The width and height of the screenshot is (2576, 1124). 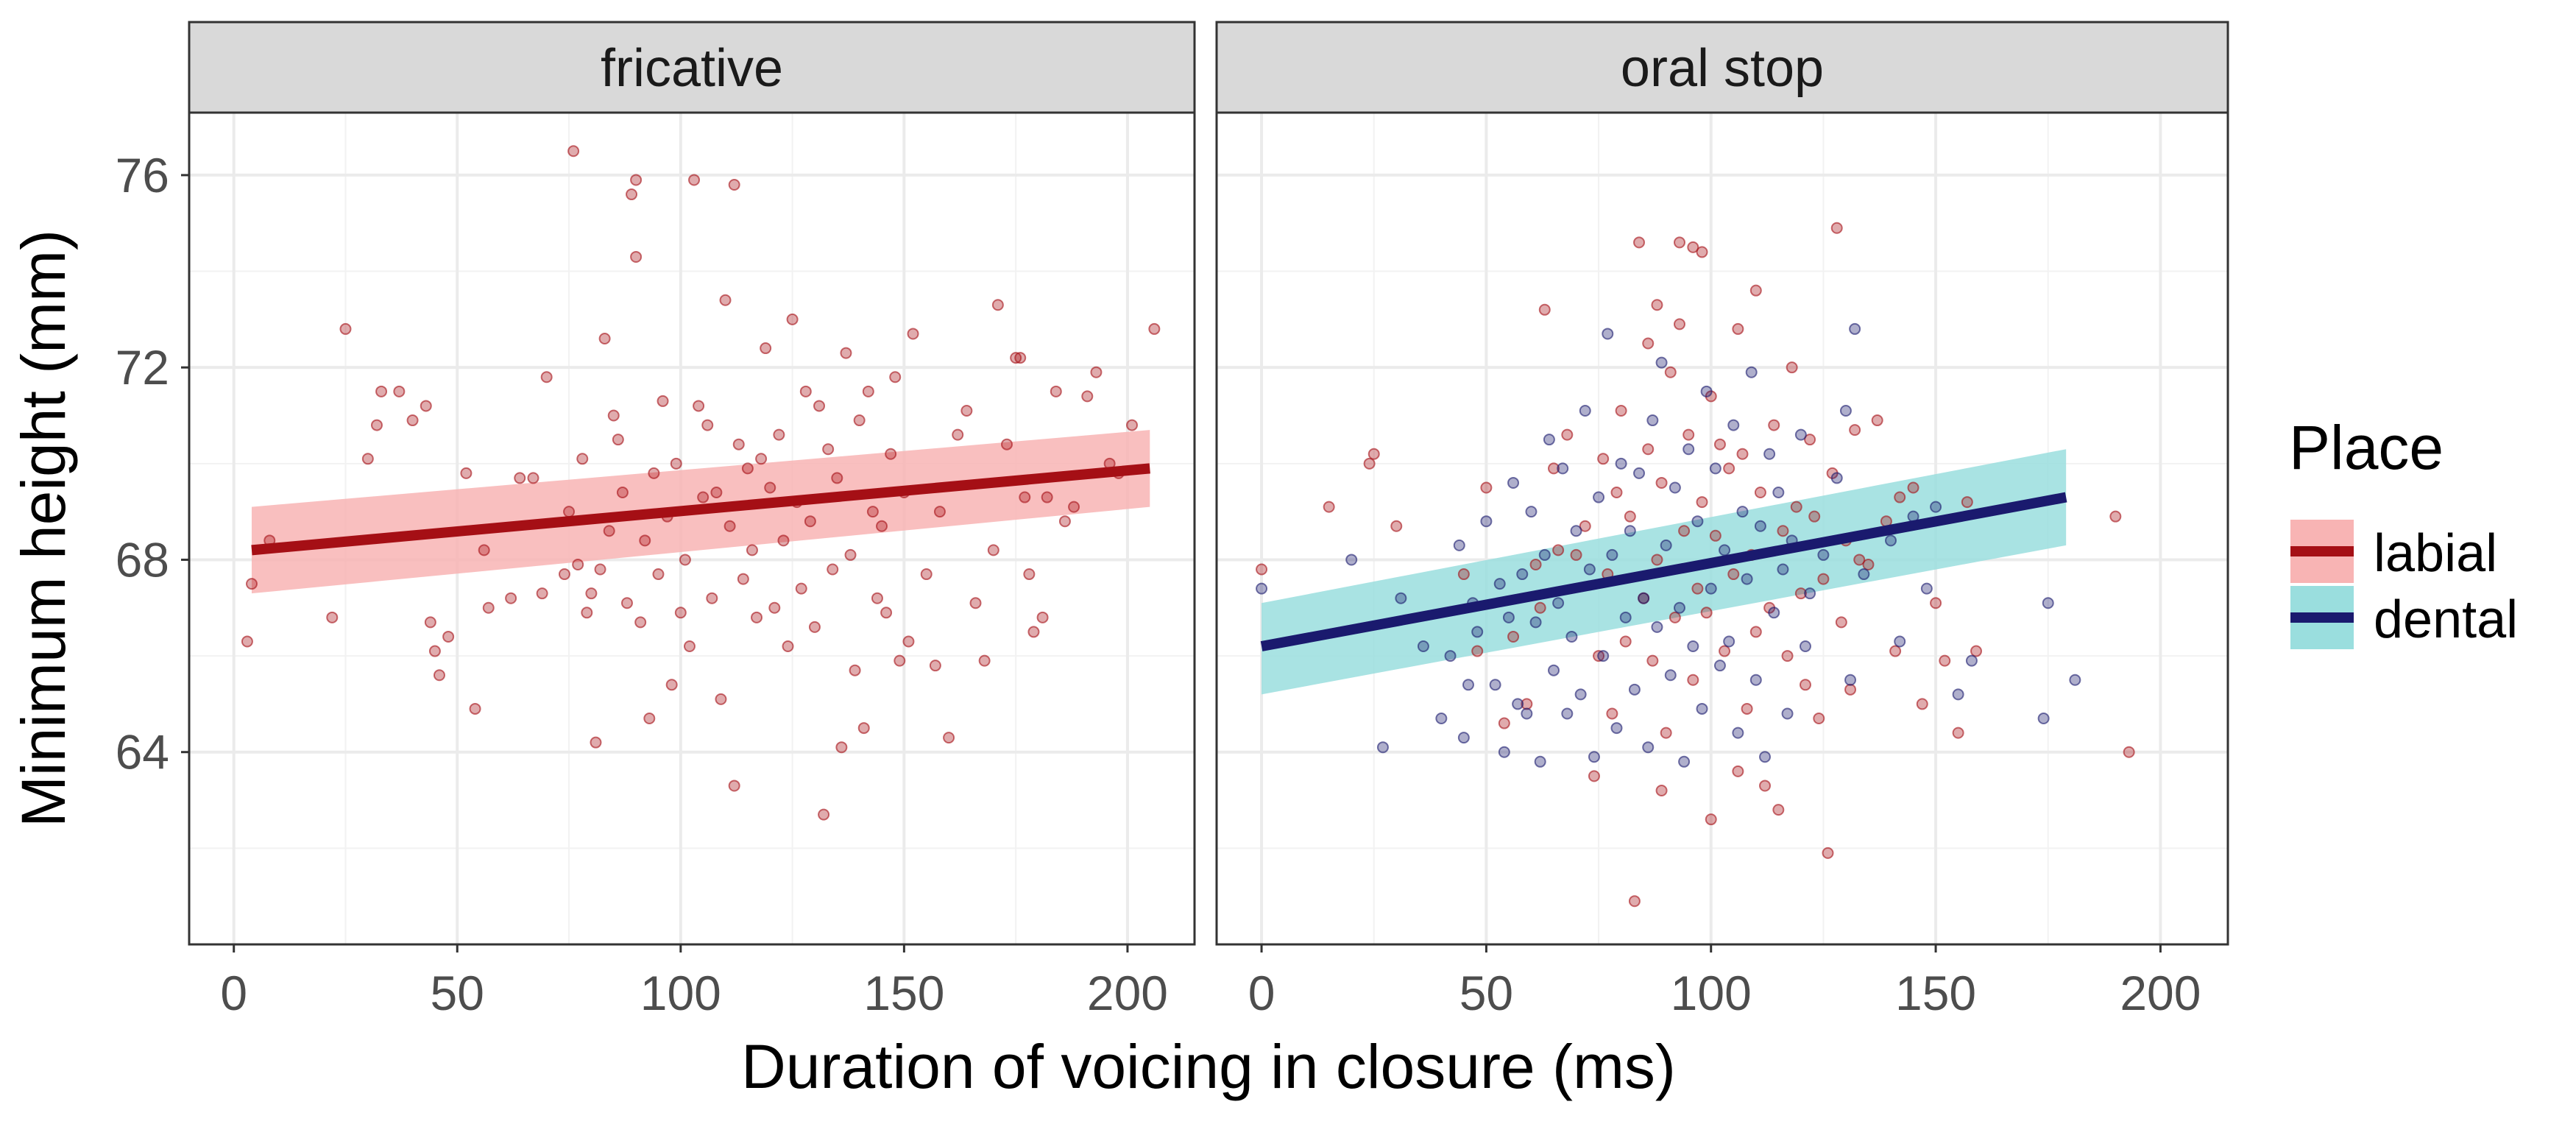 I want to click on strip-label: fricative, so click(x=692, y=68).